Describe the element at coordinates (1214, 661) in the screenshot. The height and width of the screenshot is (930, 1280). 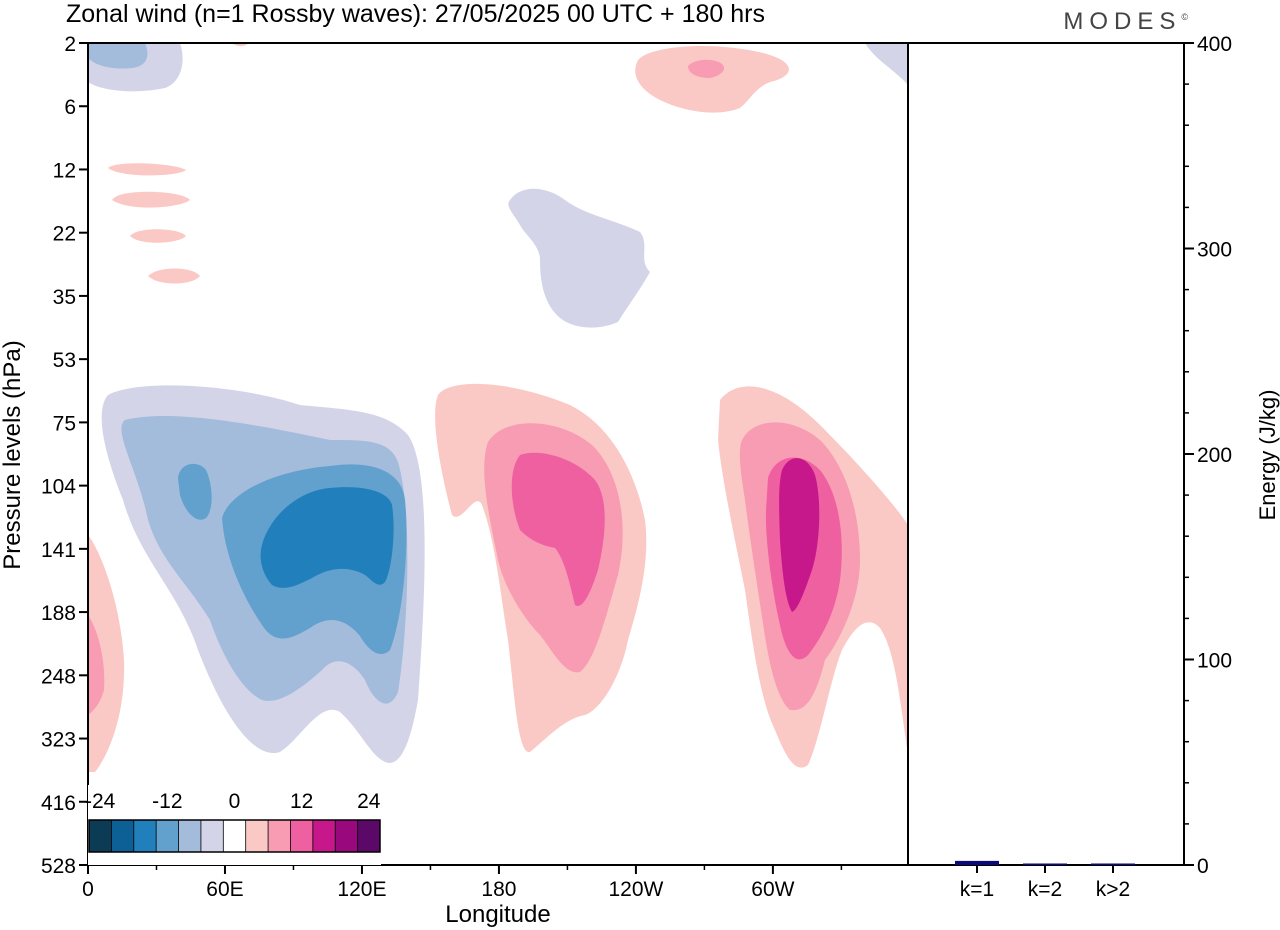
I see `energy-tick-label: 100` at that location.